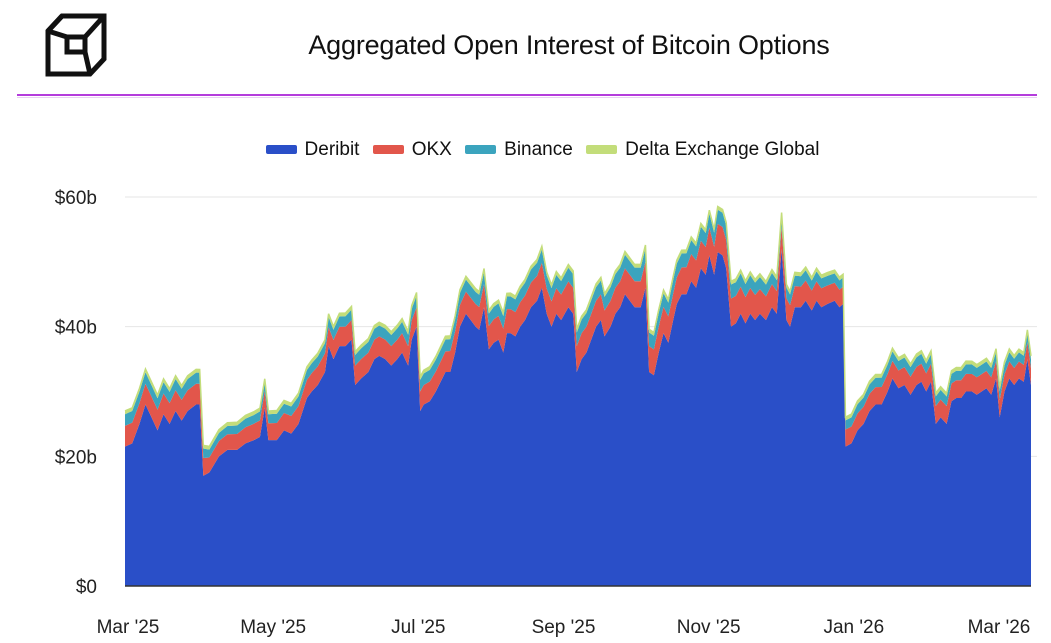  I want to click on legend-item-delta: Delta Exchange Global, so click(702, 150).